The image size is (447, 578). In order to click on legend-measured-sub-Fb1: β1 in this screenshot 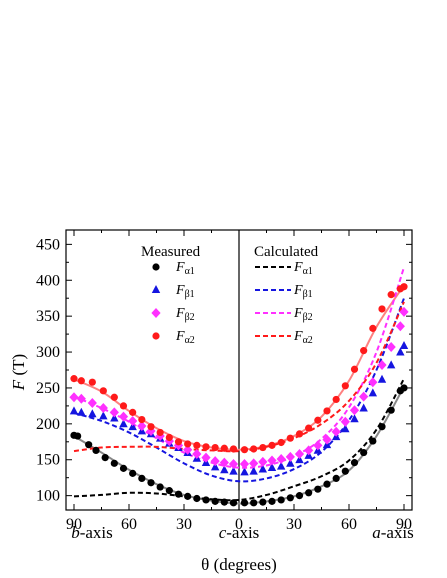, I will do `click(190, 294)`.